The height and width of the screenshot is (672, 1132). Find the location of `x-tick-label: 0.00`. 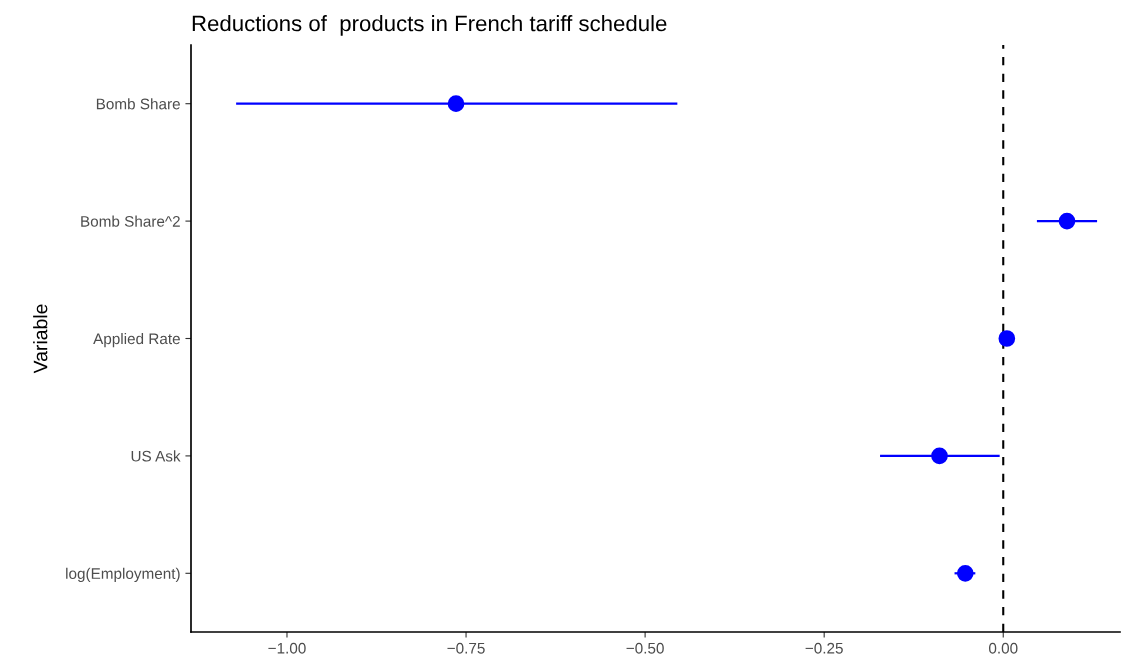

x-tick-label: 0.00 is located at coordinates (1003, 648).